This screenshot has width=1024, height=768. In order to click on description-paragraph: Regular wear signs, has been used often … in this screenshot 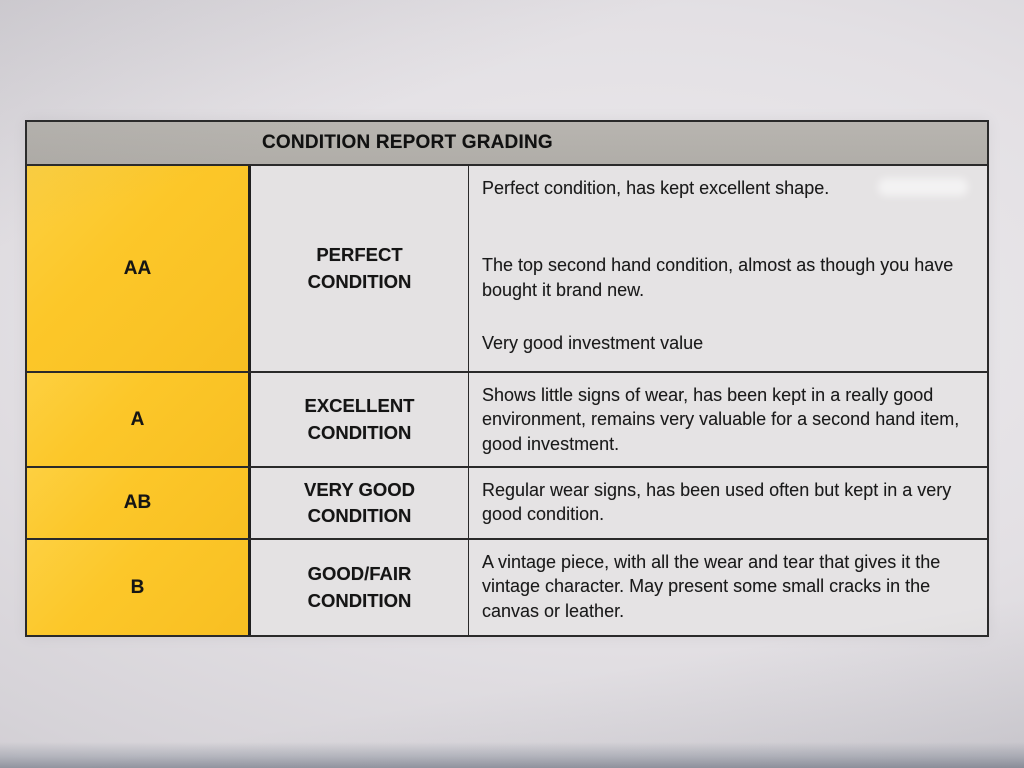, I will do `click(717, 502)`.